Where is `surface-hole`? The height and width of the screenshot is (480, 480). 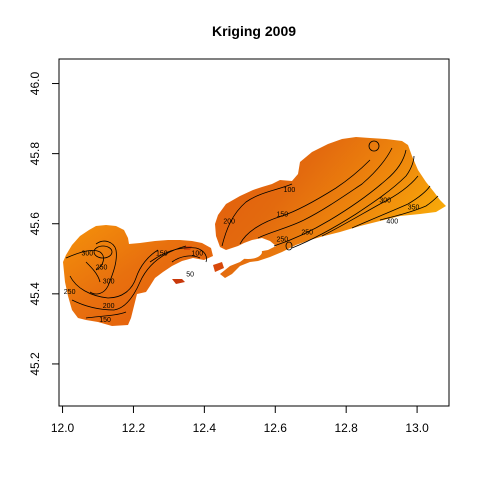 surface-hole is located at coordinates (248, 252).